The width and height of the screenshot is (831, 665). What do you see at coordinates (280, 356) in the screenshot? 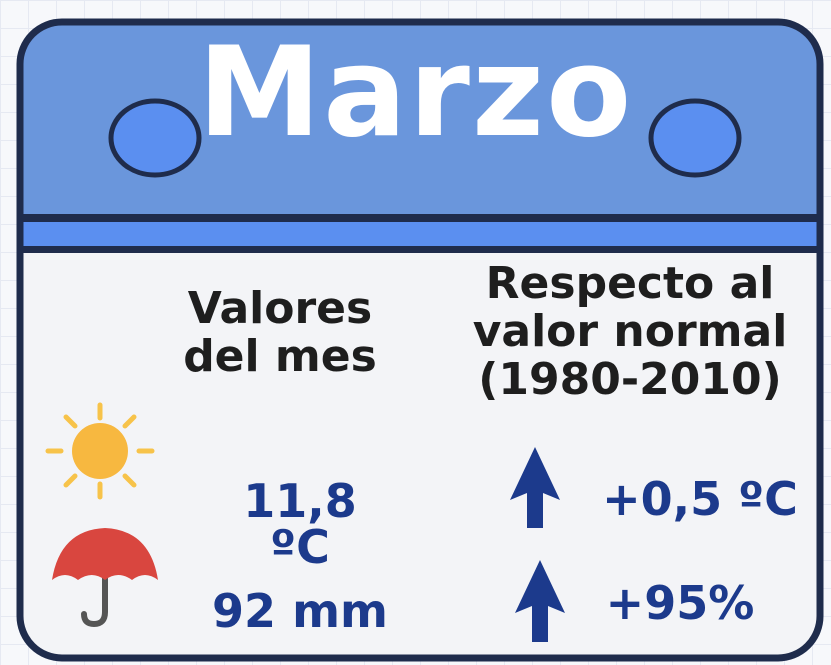
I see `header-line: del mes` at bounding box center [280, 356].